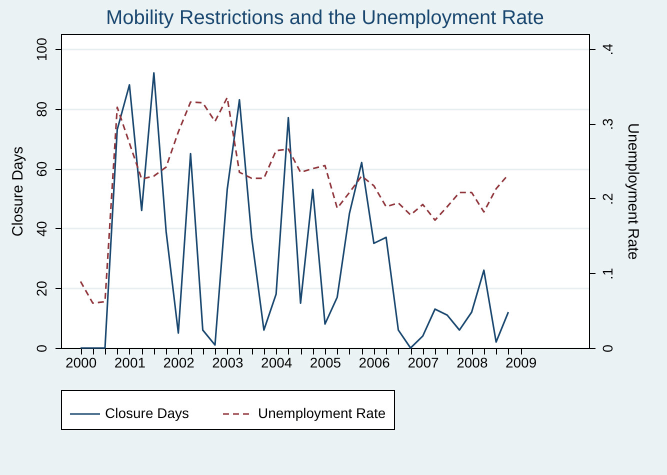 The image size is (667, 475). Describe the element at coordinates (424, 362) in the screenshot. I see `x-tick-label: 2007` at that location.